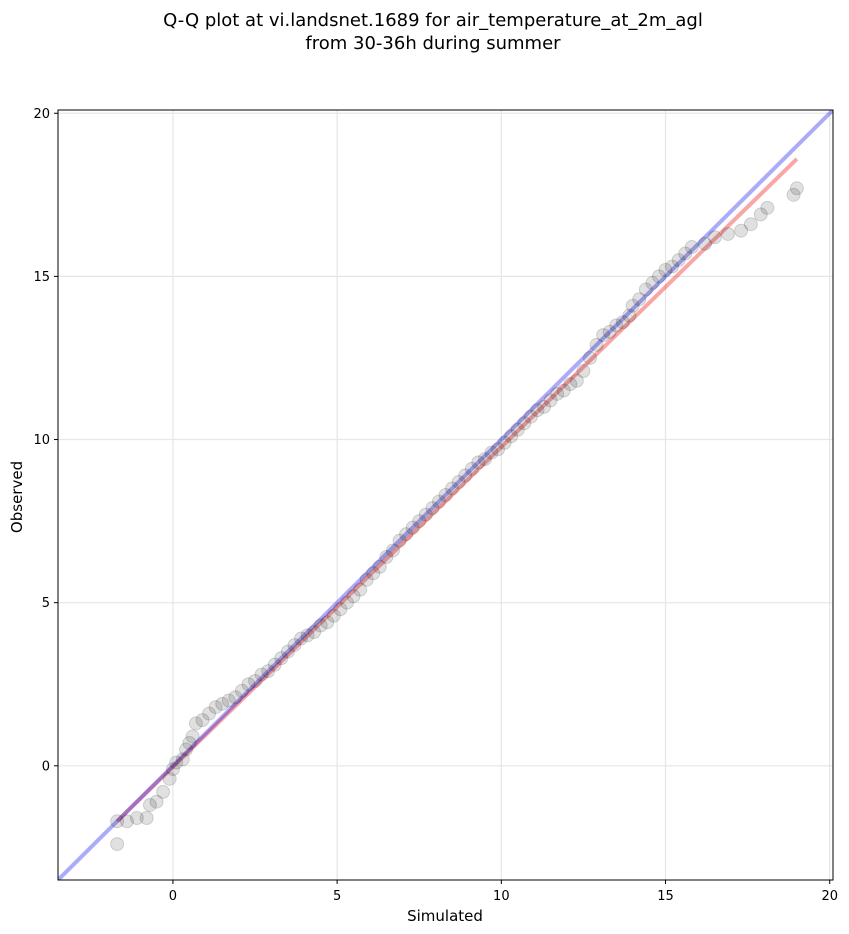  I want to click on y-tick-label: 0, so click(46, 766).